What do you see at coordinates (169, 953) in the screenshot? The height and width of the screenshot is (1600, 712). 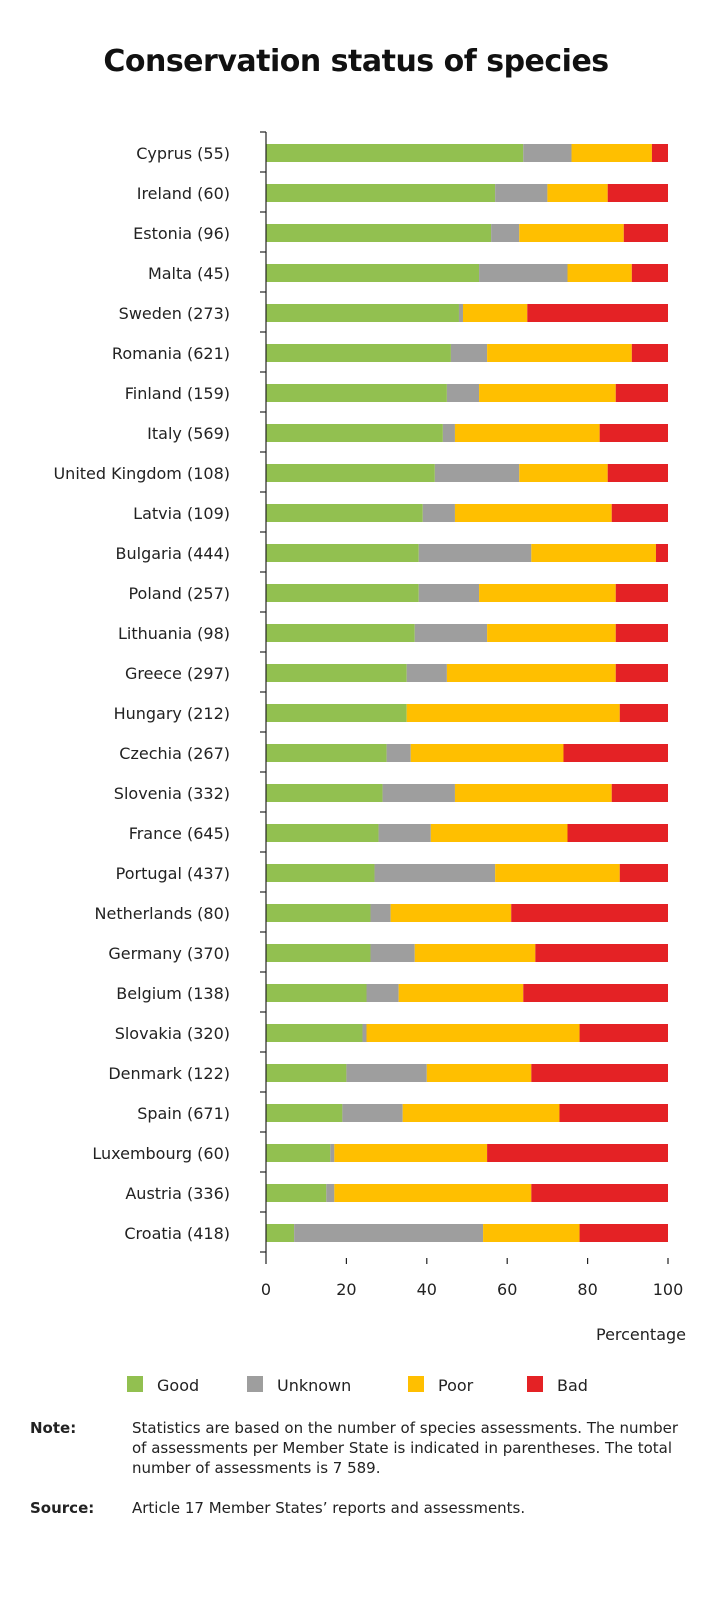 I see `category-label: Germany (370)` at bounding box center [169, 953].